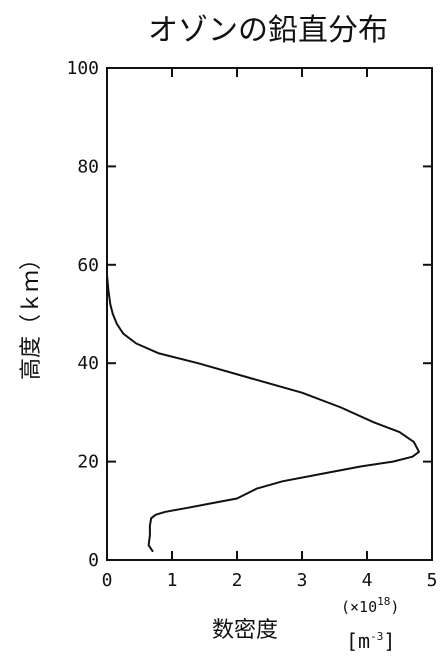  Describe the element at coordinates (358, 641) in the screenshot. I see `x-unit-open: [m` at that location.